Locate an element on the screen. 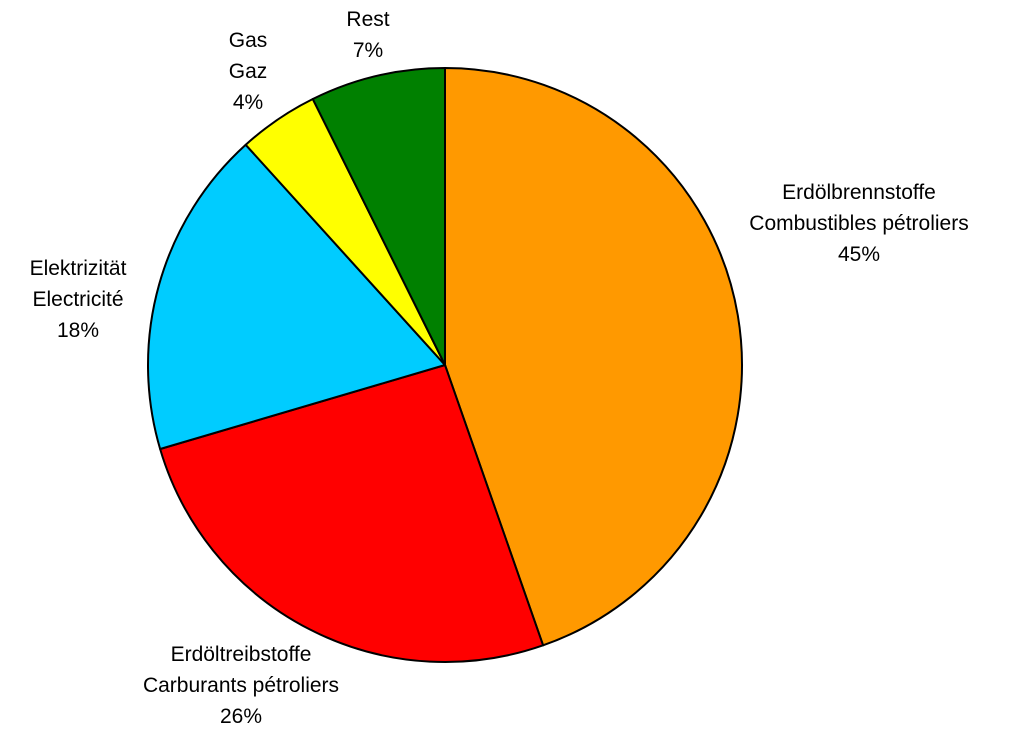 The height and width of the screenshot is (729, 1015). slice-percent-label: 45% is located at coordinates (859, 254).